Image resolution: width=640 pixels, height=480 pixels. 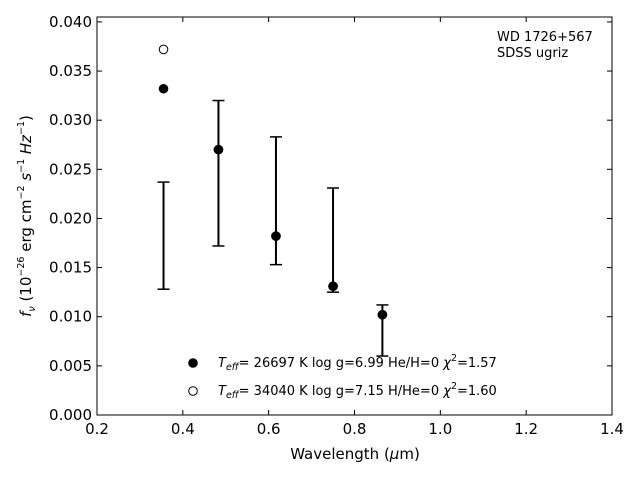 I want to click on legend-marker-filled, so click(x=193, y=363).